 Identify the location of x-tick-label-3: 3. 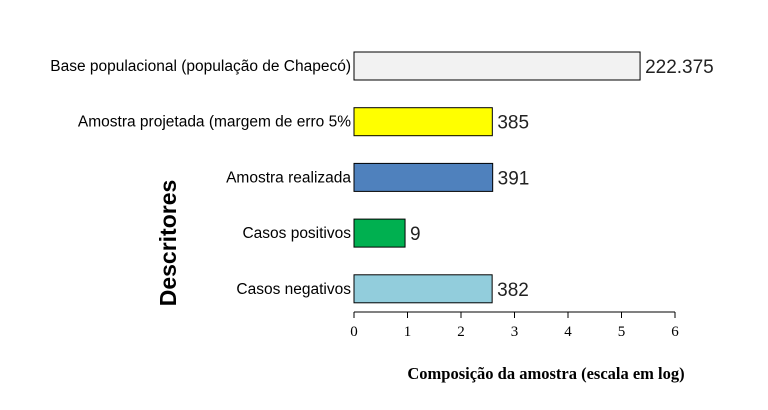
(515, 332).